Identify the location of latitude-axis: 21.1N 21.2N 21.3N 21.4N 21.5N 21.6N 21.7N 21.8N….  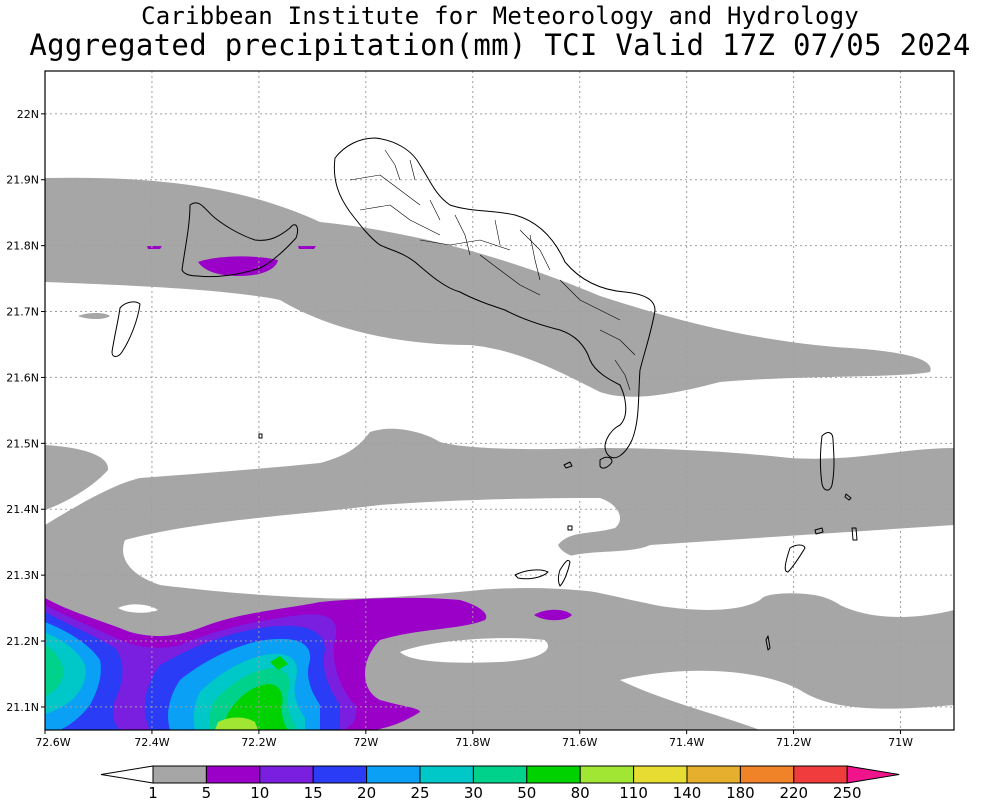
(25, 411).